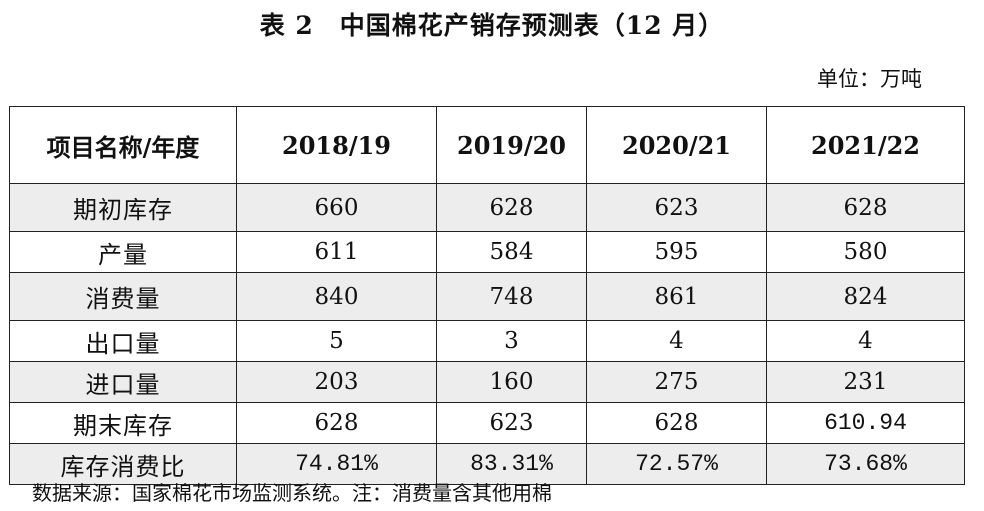 The height and width of the screenshot is (511, 984). Describe the element at coordinates (865, 296) in the screenshot. I see `cell-value: 824` at that location.